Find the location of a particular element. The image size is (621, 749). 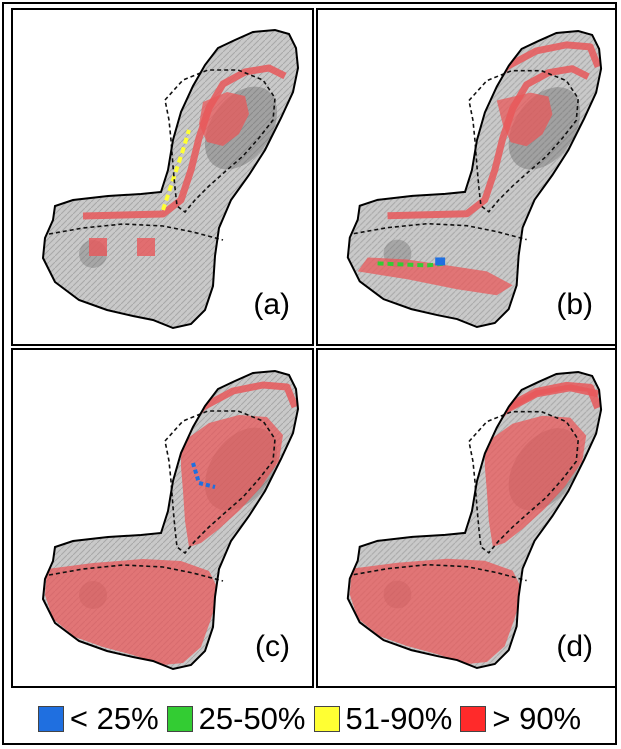

overlay-group is located at coordinates (183, 166).